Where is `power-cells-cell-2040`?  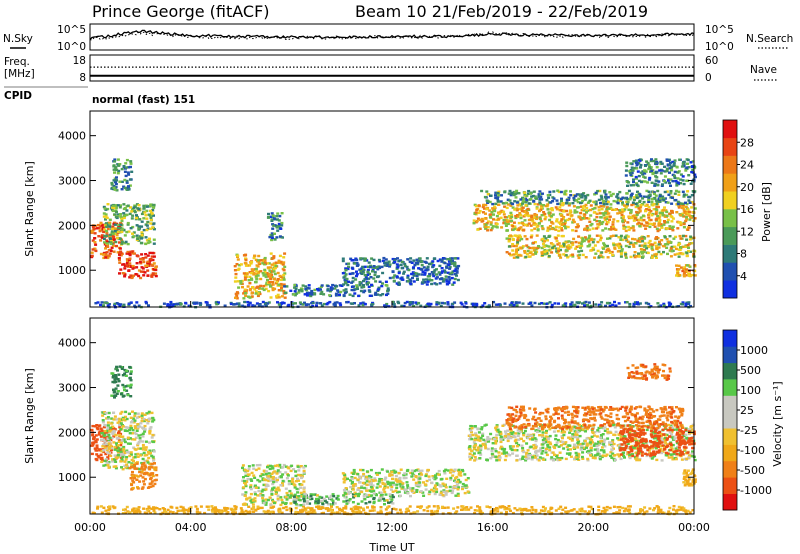 power-cells-cell-2040 is located at coordinates (655, 226).